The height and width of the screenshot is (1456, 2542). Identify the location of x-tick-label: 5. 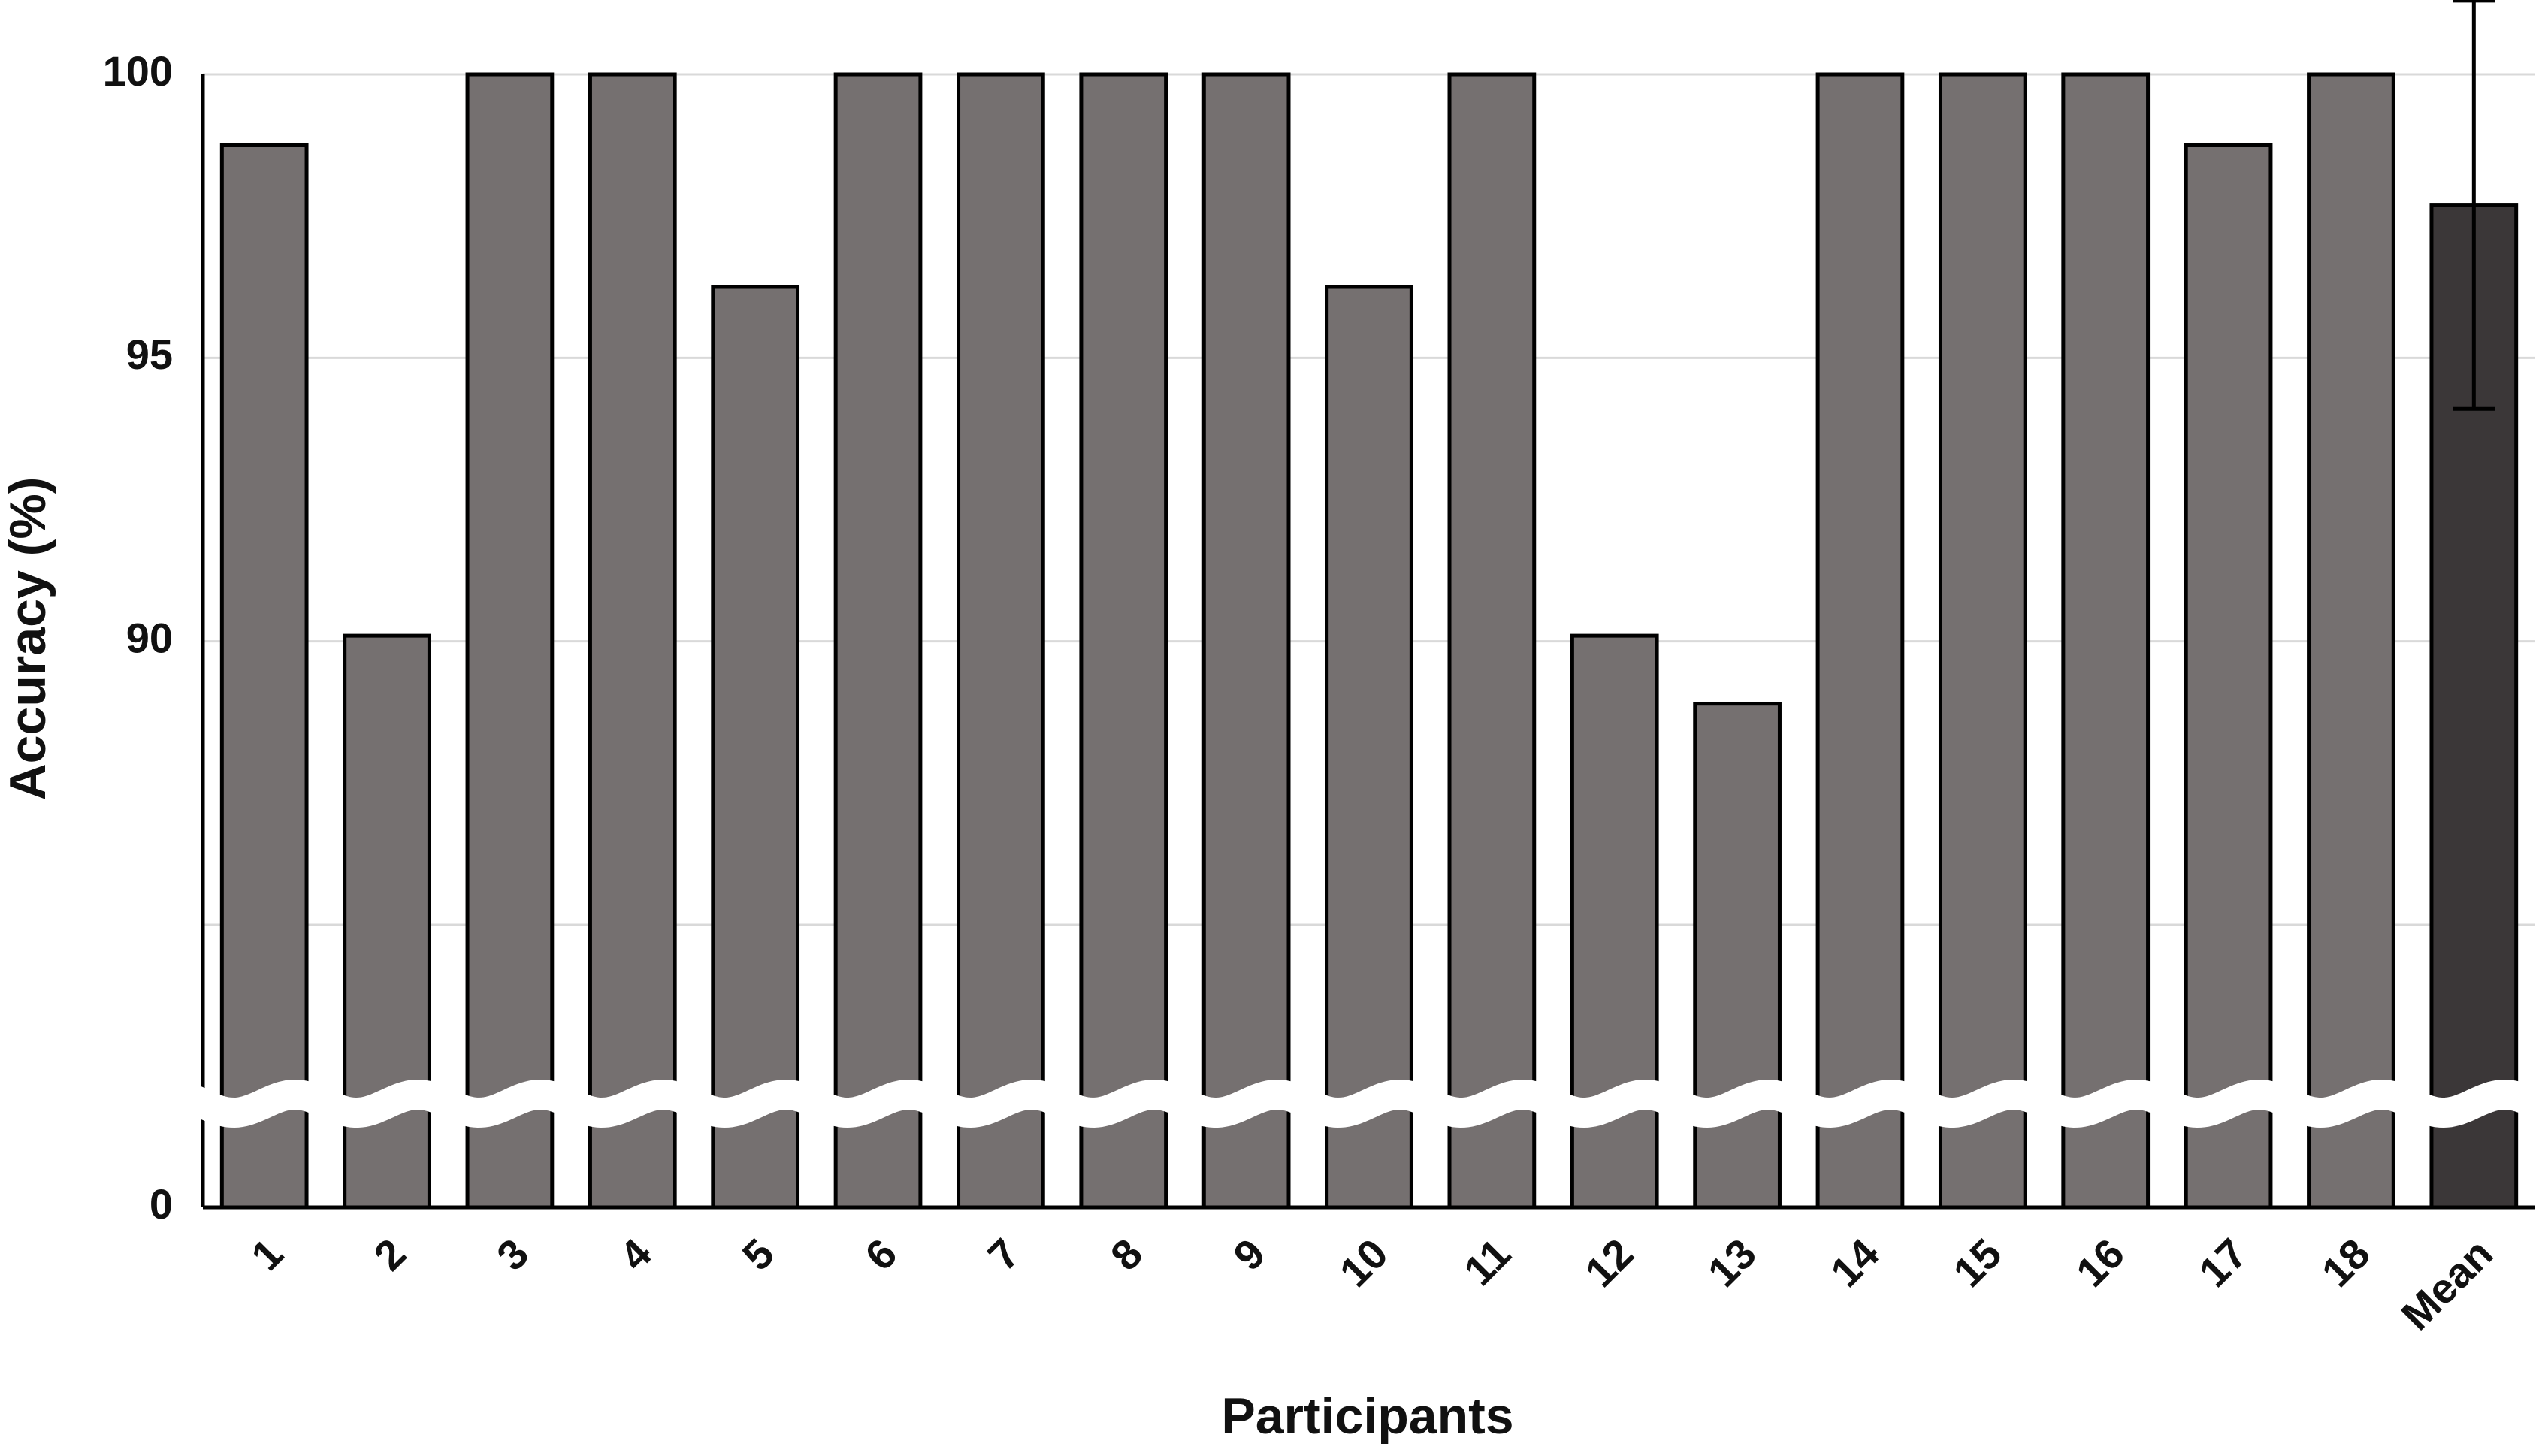
(758, 1254).